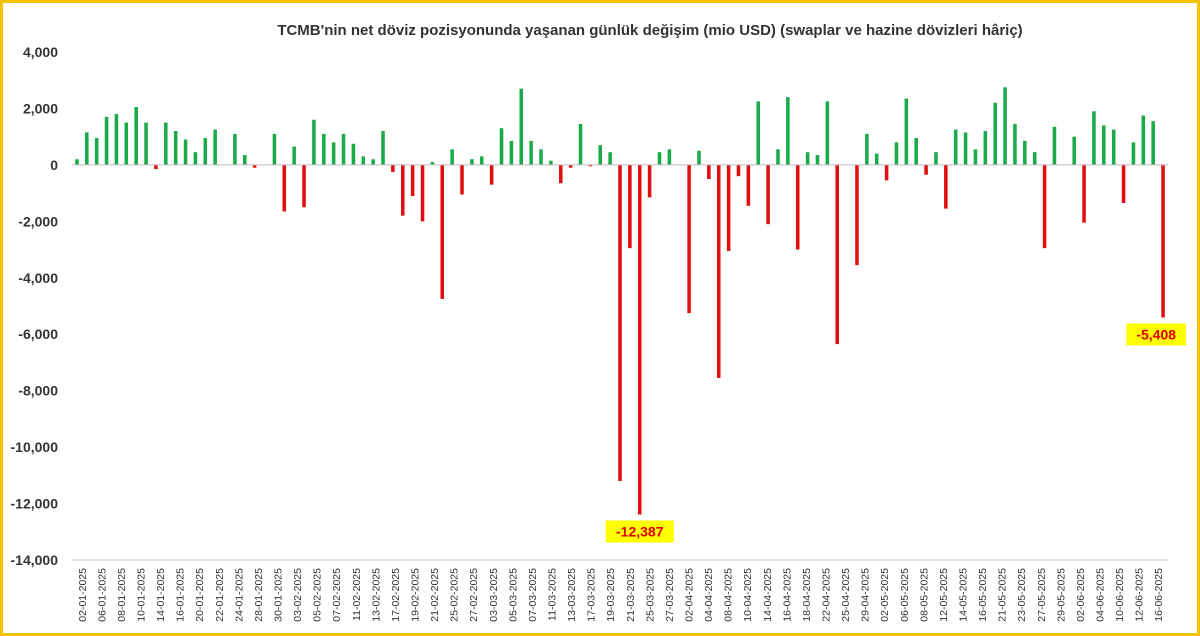 The image size is (1200, 636). What do you see at coordinates (200, 595) in the screenshot?
I see `x-tick-label: 20-01-2025` at bounding box center [200, 595].